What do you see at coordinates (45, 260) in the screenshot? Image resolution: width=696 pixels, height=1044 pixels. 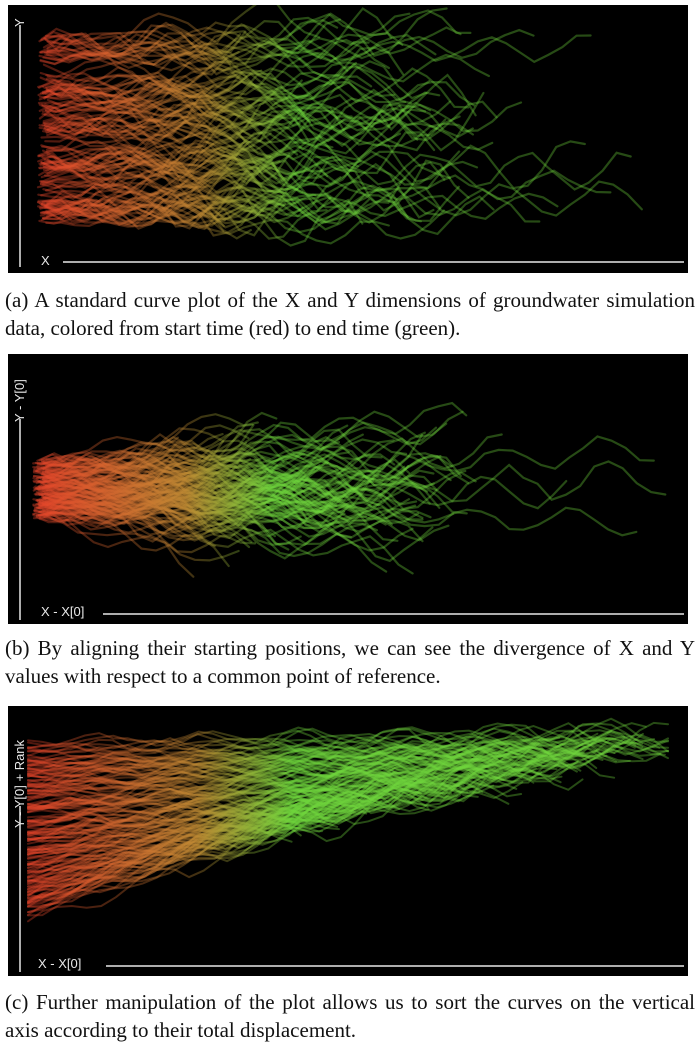 I see `figure-a-x-axis-label: X` at bounding box center [45, 260].